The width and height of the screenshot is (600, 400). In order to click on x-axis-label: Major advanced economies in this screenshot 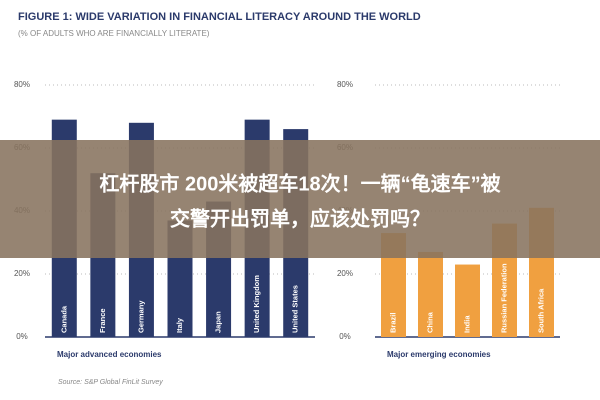, I will do `click(109, 354)`.